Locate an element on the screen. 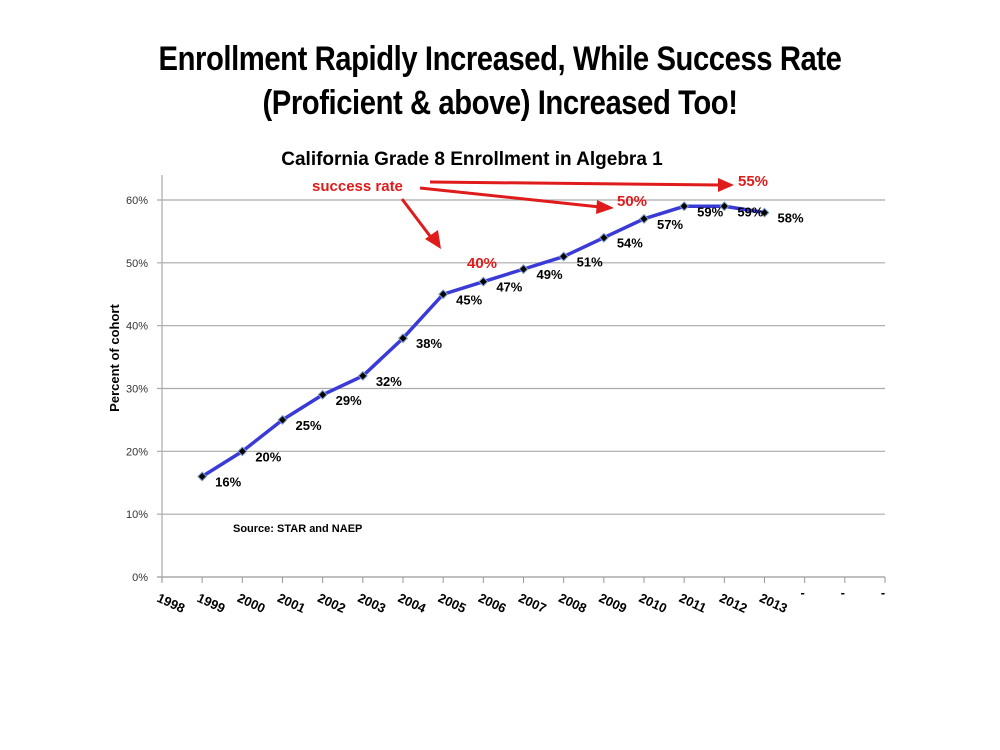 Image resolution: width=1000 pixels, height=750 pixels. y-tick-label: 20% is located at coordinates (137, 452).